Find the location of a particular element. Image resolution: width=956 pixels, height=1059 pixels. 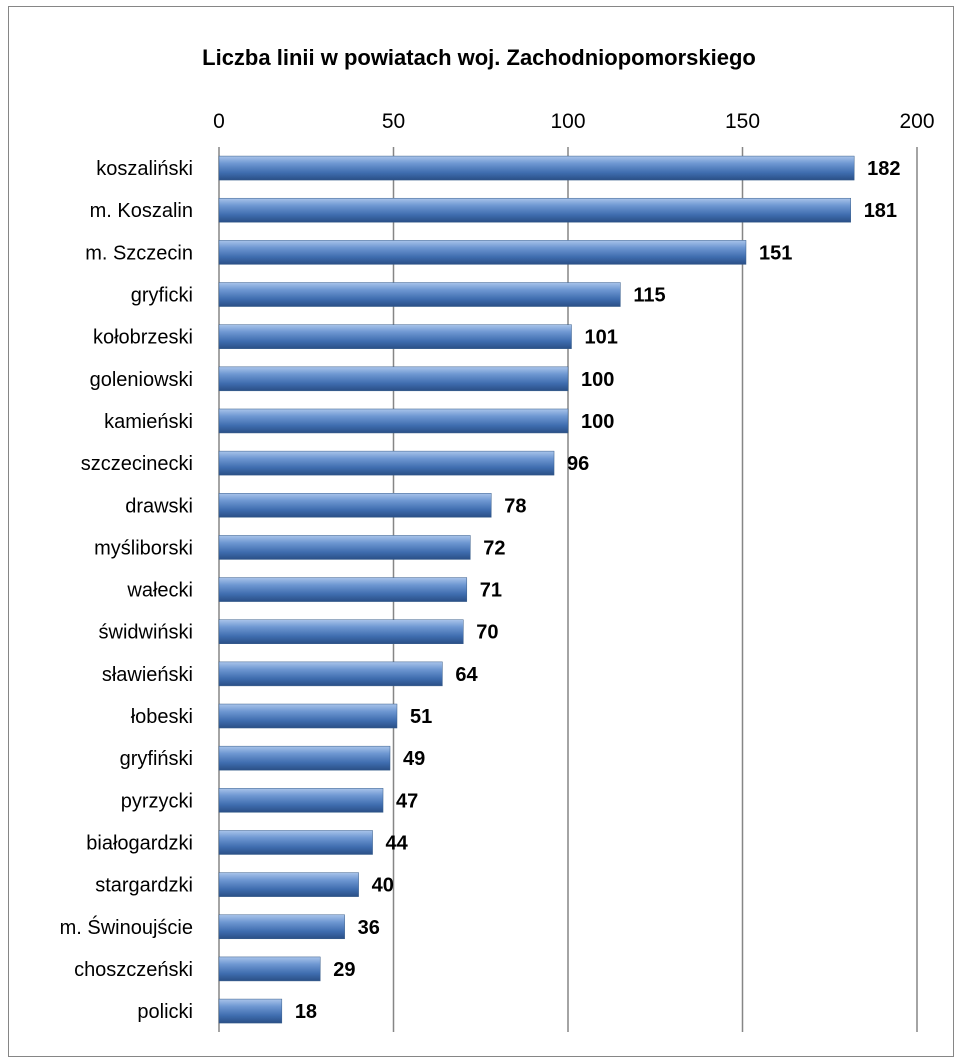

data-label: 78 is located at coordinates (515, 506).